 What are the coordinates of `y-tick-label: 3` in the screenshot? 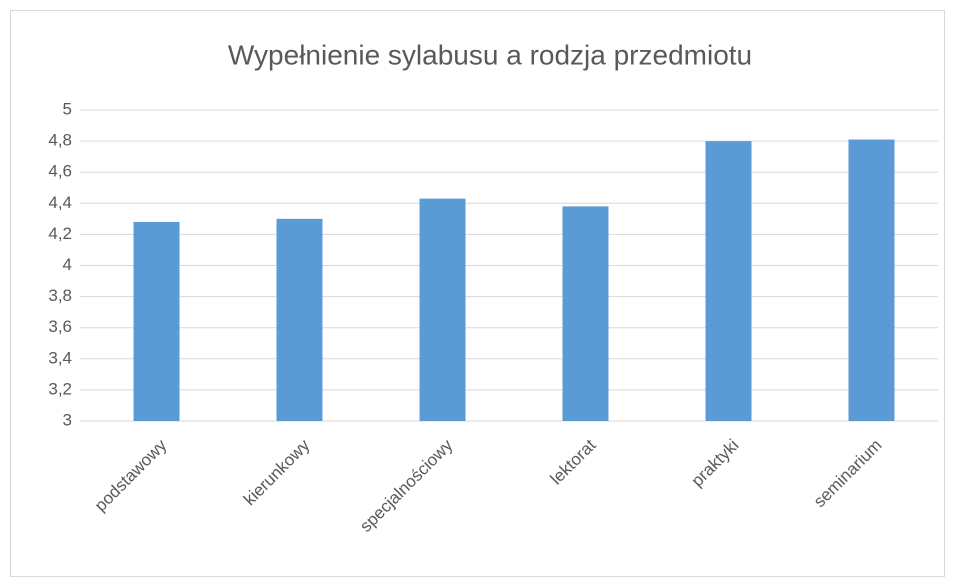 It's located at (67, 419).